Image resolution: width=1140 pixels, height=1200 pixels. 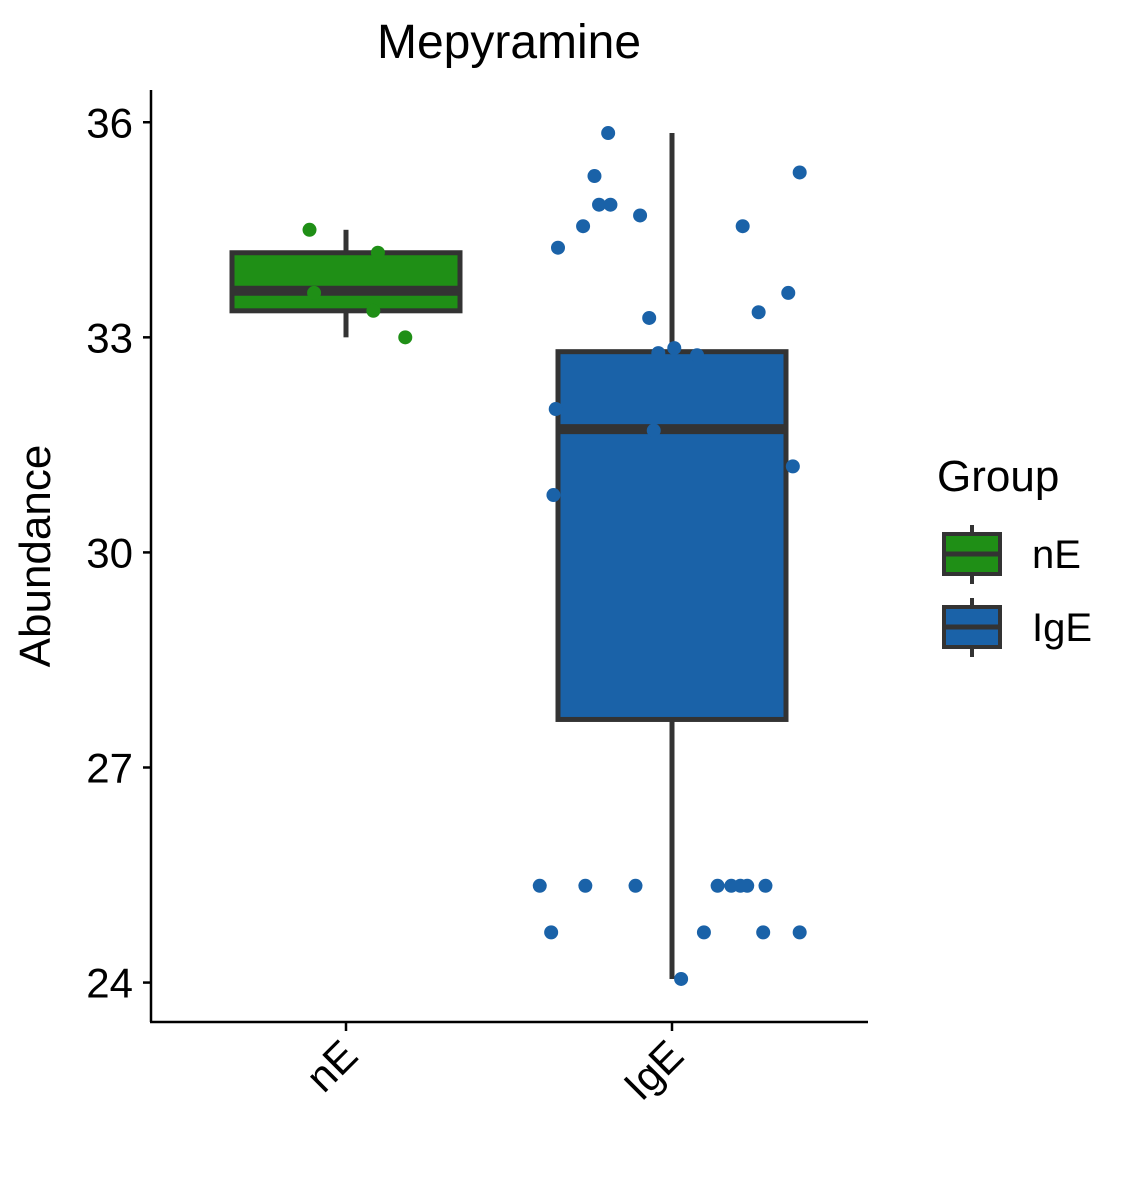 I want to click on box-group-nE, so click(x=346, y=283).